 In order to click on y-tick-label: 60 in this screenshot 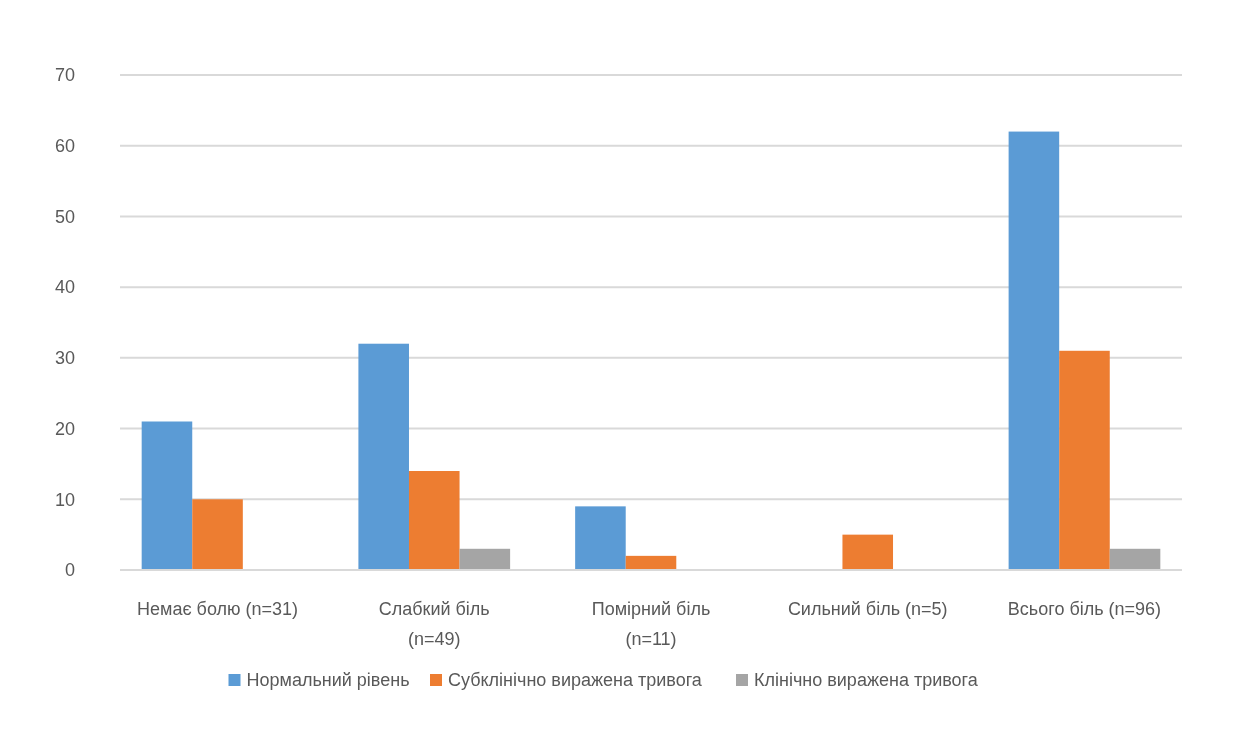, I will do `click(64, 146)`.